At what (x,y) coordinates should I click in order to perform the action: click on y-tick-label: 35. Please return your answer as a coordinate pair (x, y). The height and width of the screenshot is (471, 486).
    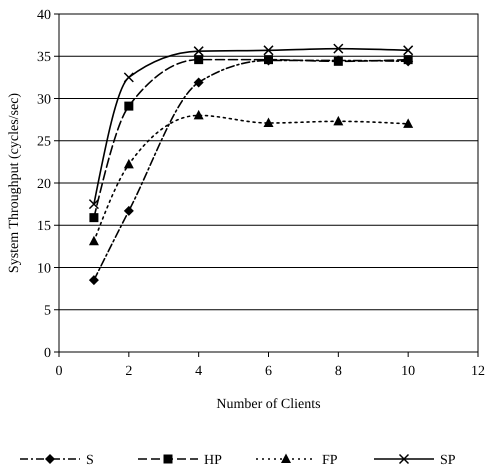
    Looking at the image, I should click on (44, 58).